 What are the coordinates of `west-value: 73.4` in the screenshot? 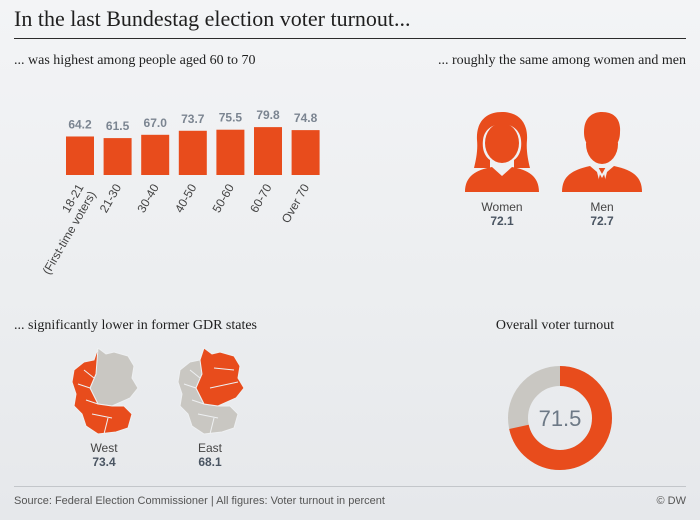 It's located at (104, 462).